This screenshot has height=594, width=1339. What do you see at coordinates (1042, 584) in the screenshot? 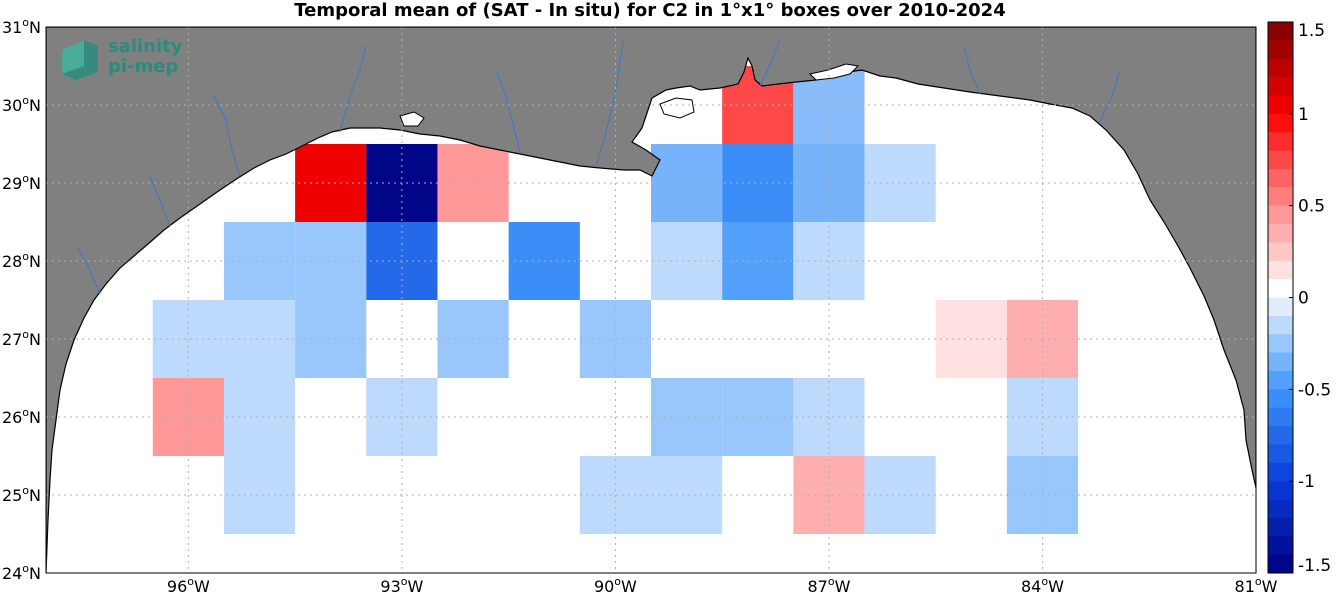
I see `x-tick-label: 84oW` at bounding box center [1042, 584].